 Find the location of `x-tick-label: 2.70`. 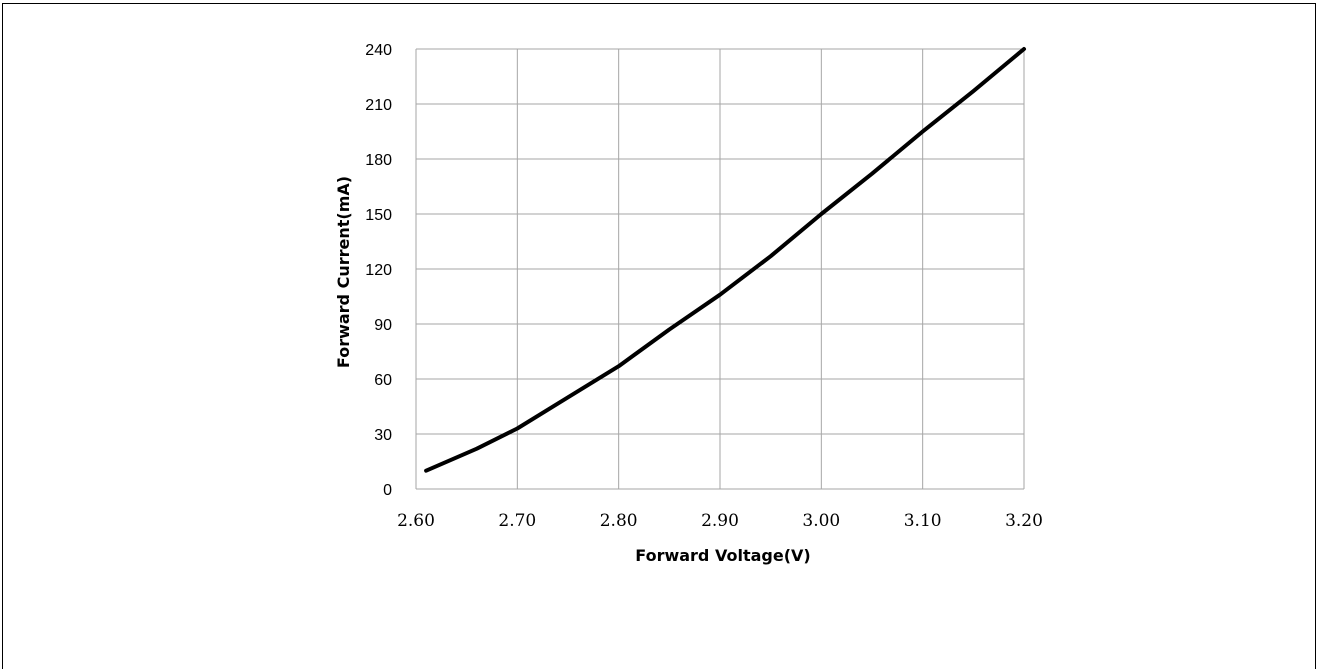

x-tick-label: 2.70 is located at coordinates (517, 521).